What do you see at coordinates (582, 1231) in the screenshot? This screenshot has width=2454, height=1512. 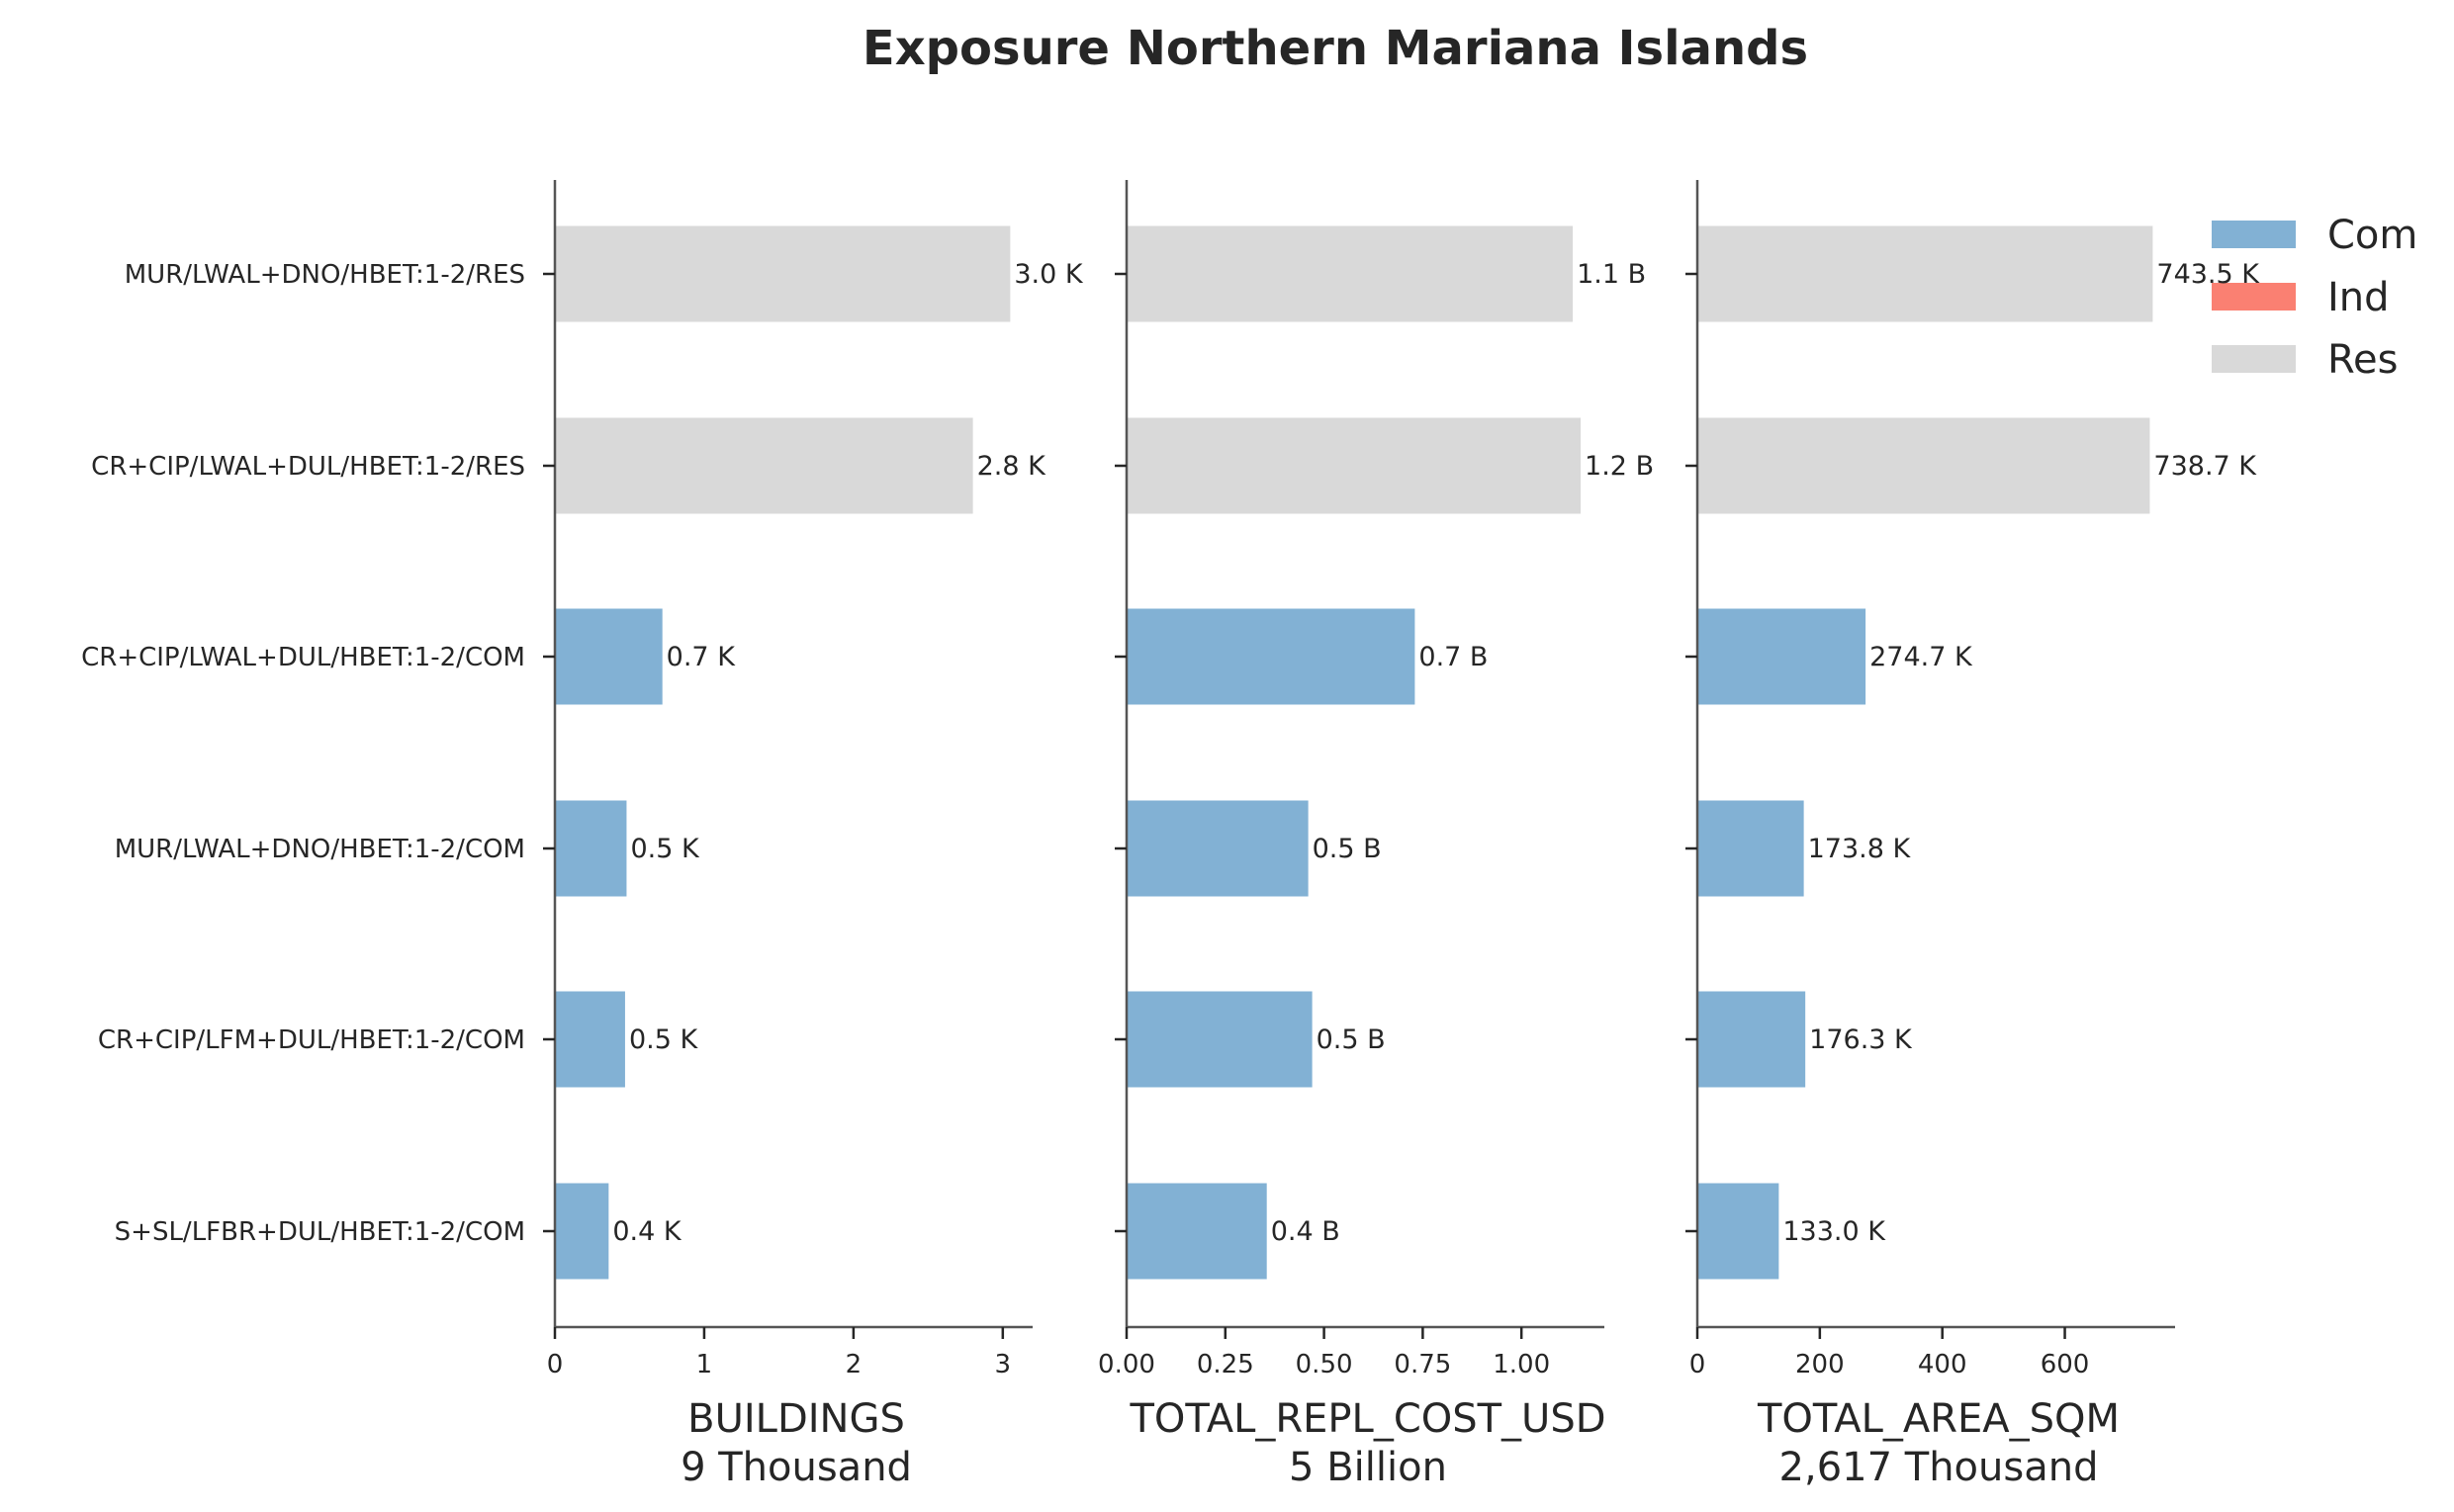 I see `bar-p0-r5` at bounding box center [582, 1231].